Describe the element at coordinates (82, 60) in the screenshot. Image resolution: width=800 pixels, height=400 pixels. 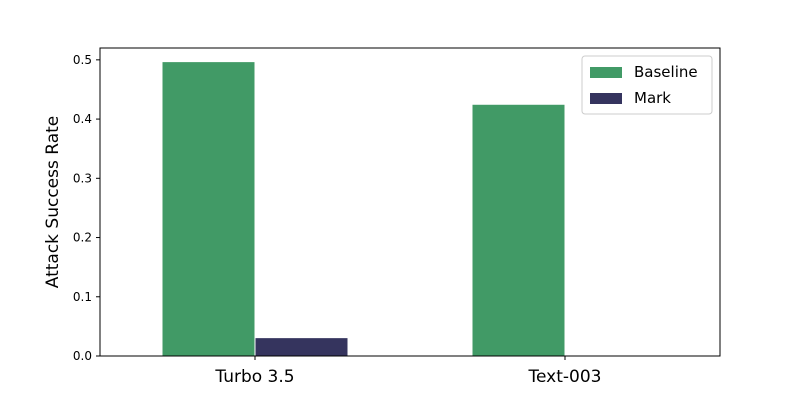
I see `y-tick-label: 0.5` at that location.